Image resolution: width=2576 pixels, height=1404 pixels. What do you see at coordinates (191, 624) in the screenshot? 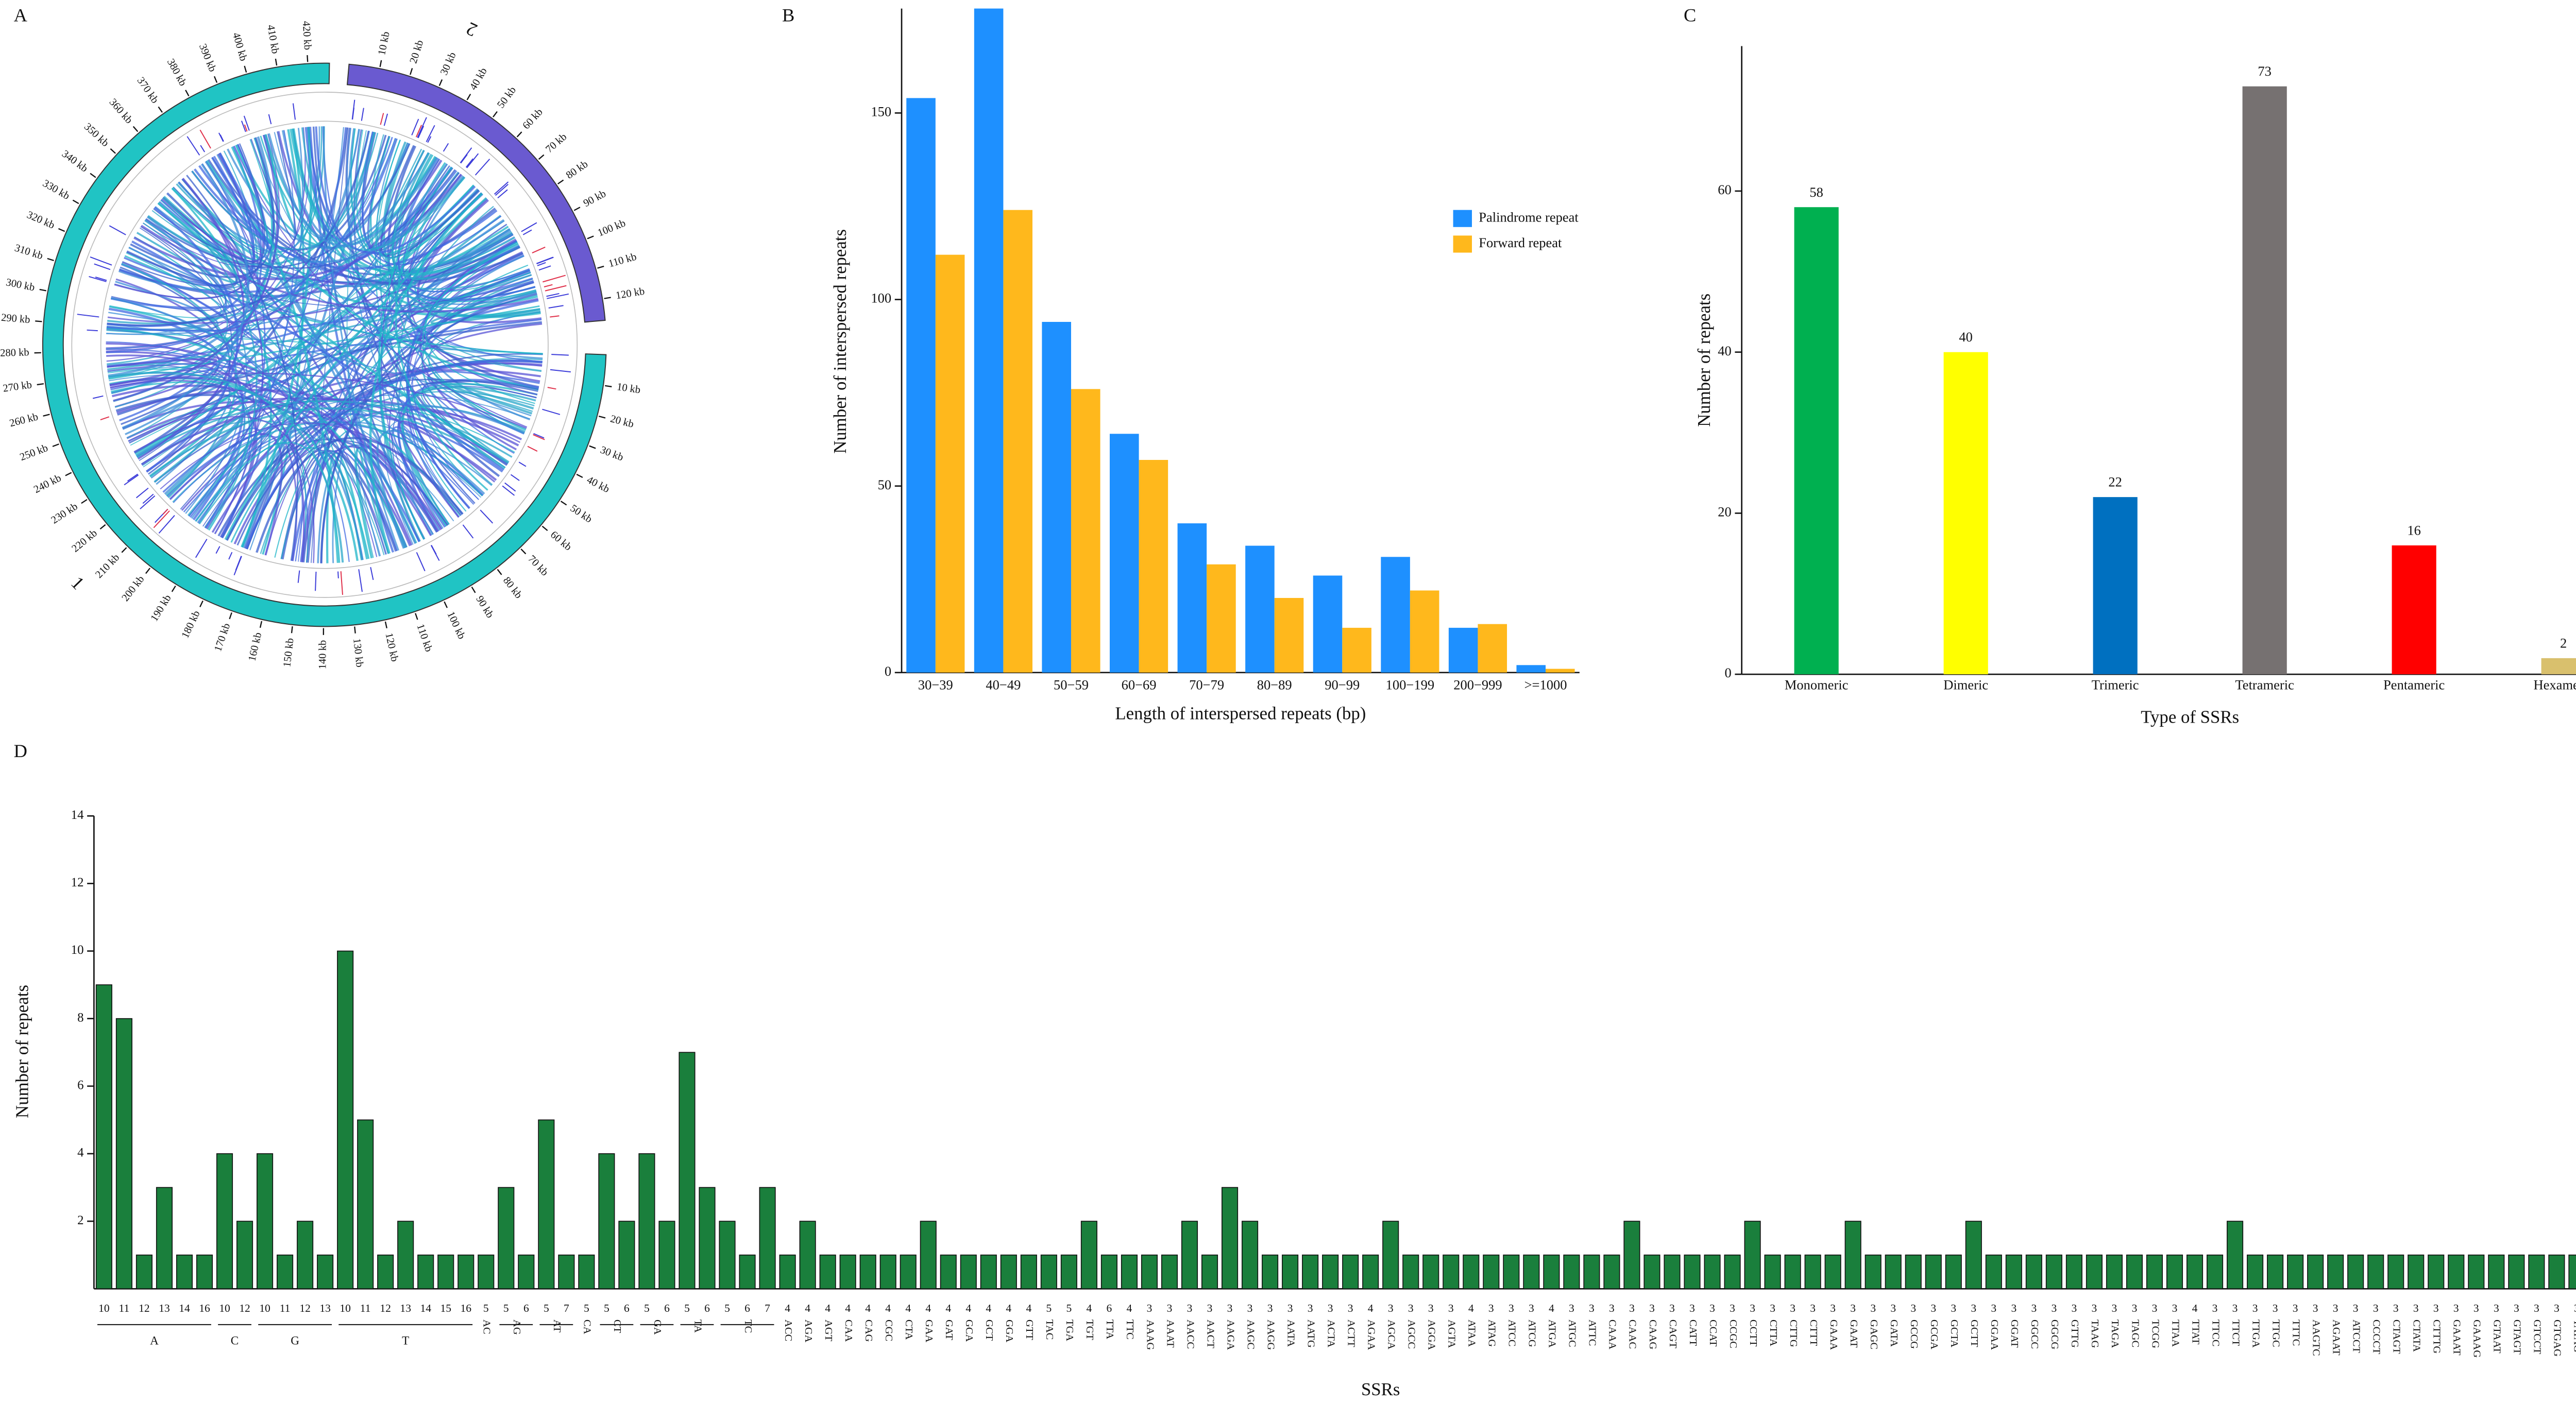
I see `kb-label: 180 kb` at bounding box center [191, 624].